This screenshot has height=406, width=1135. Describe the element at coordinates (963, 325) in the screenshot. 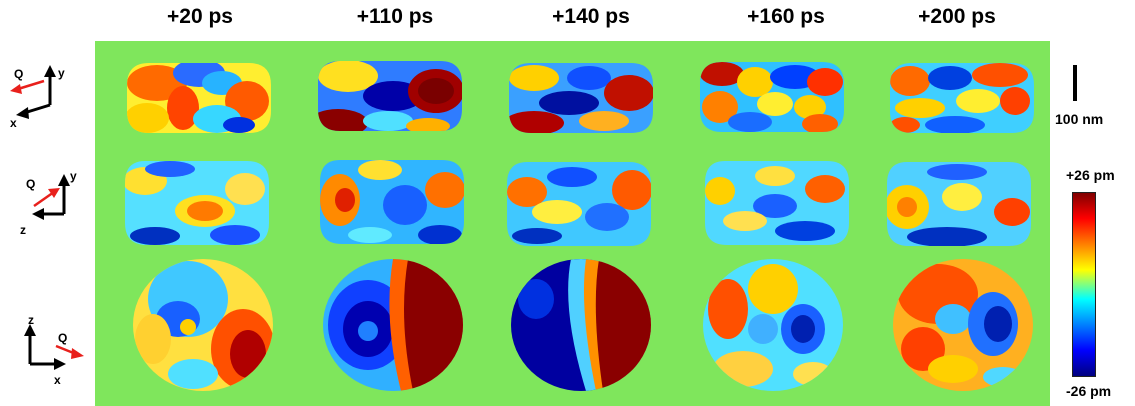

I see `map-xz-200ps` at that location.